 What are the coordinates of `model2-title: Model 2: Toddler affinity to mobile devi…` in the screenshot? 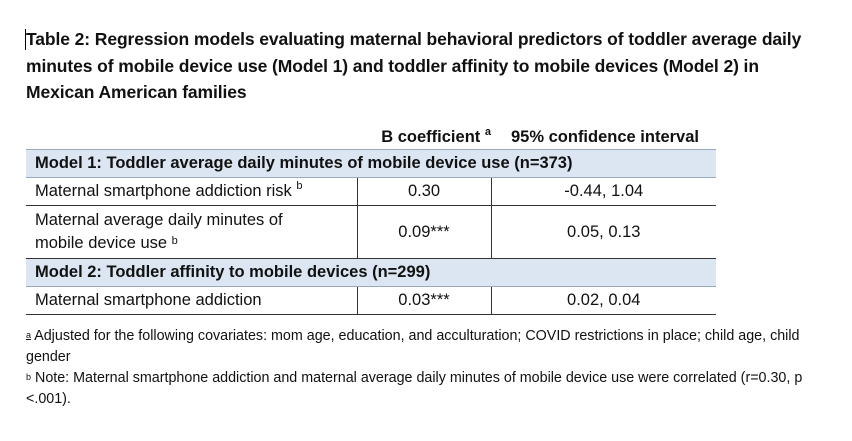 It's located at (371, 272).